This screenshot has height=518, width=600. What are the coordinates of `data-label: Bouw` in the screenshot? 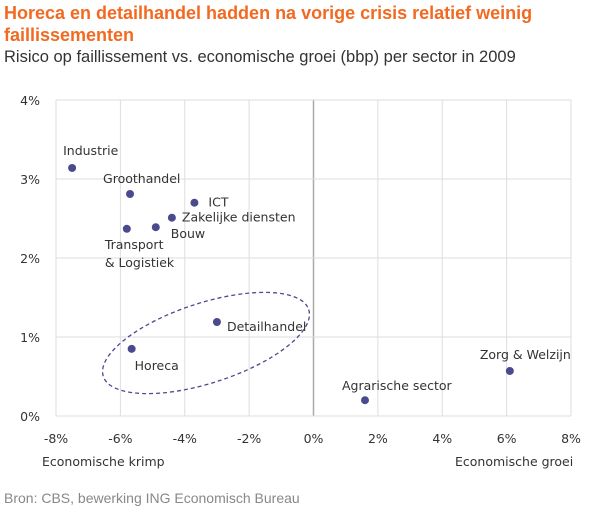 It's located at (188, 233).